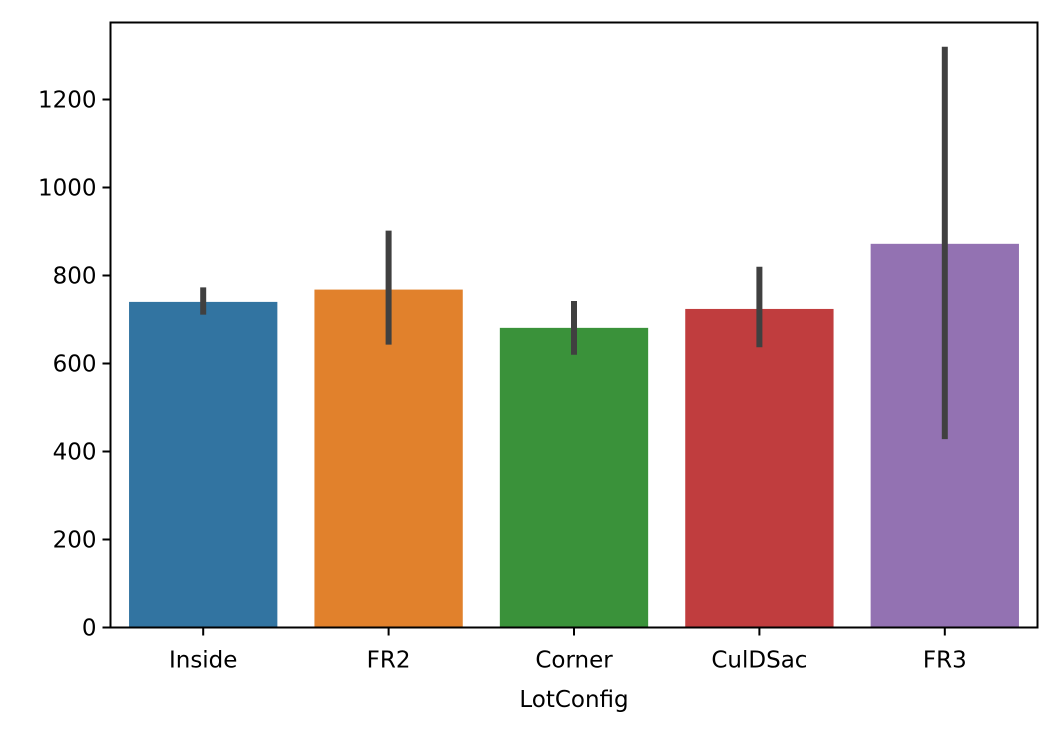 The width and height of the screenshot is (1063, 734). I want to click on x-axis: Inside FR2 Corner CulDSac FR3, so click(568, 650).